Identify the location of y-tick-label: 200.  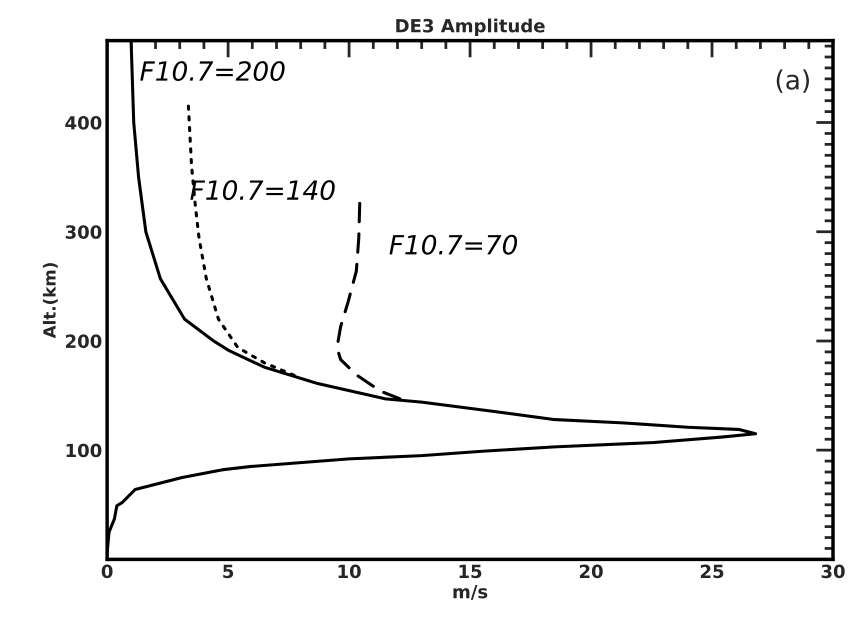
(84, 341).